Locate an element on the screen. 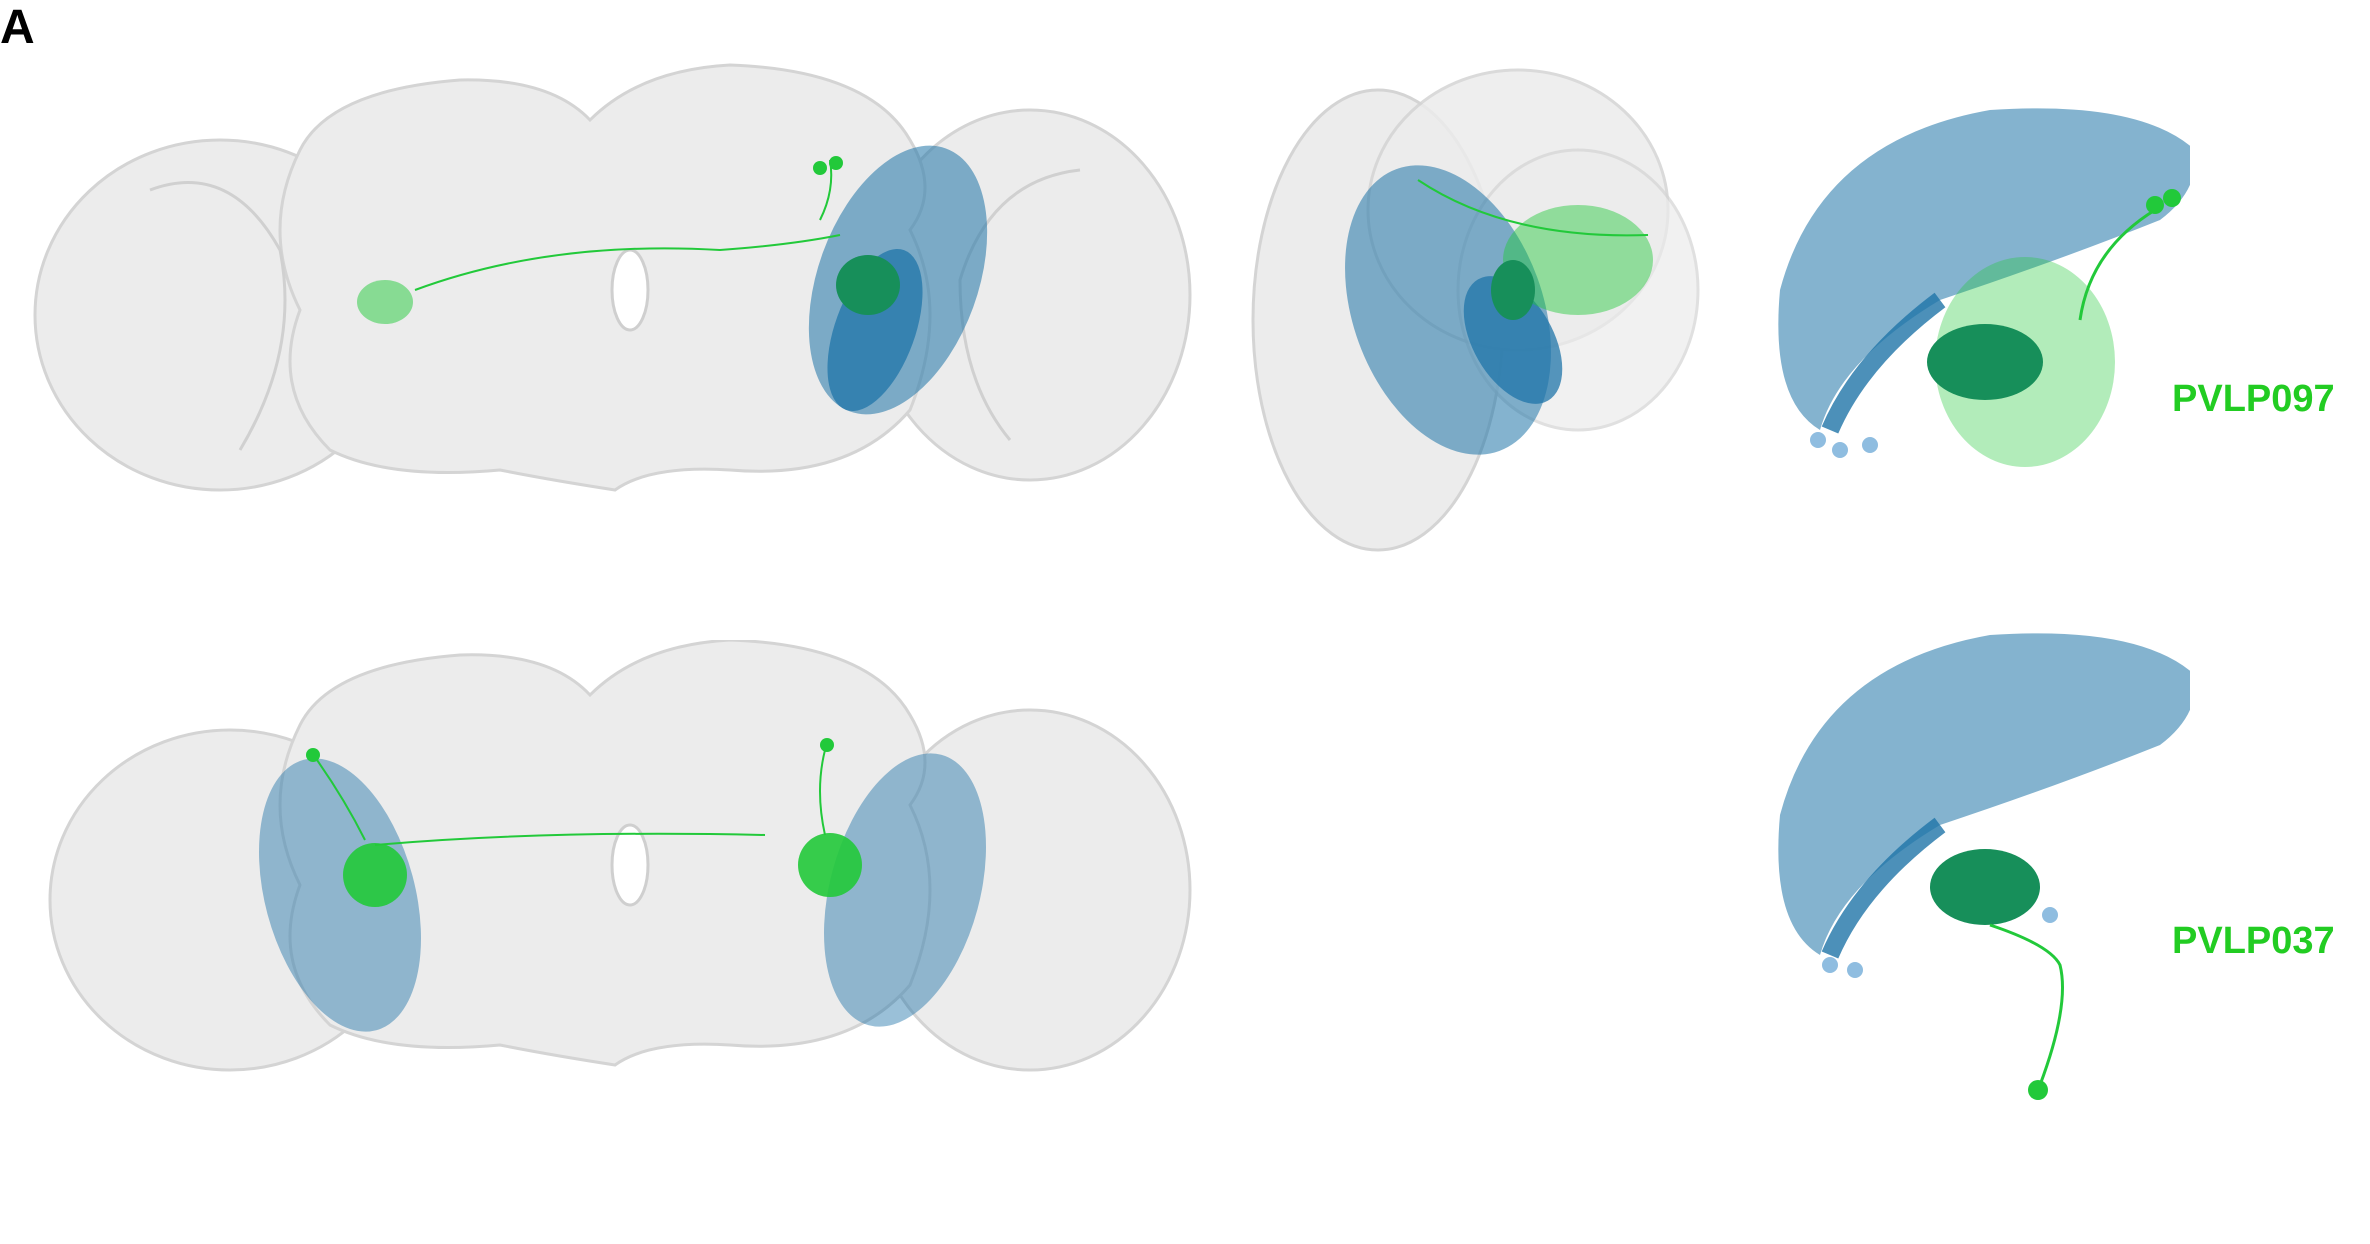  brain-lateral-render-pvlp097 is located at coordinates (1475, 310).